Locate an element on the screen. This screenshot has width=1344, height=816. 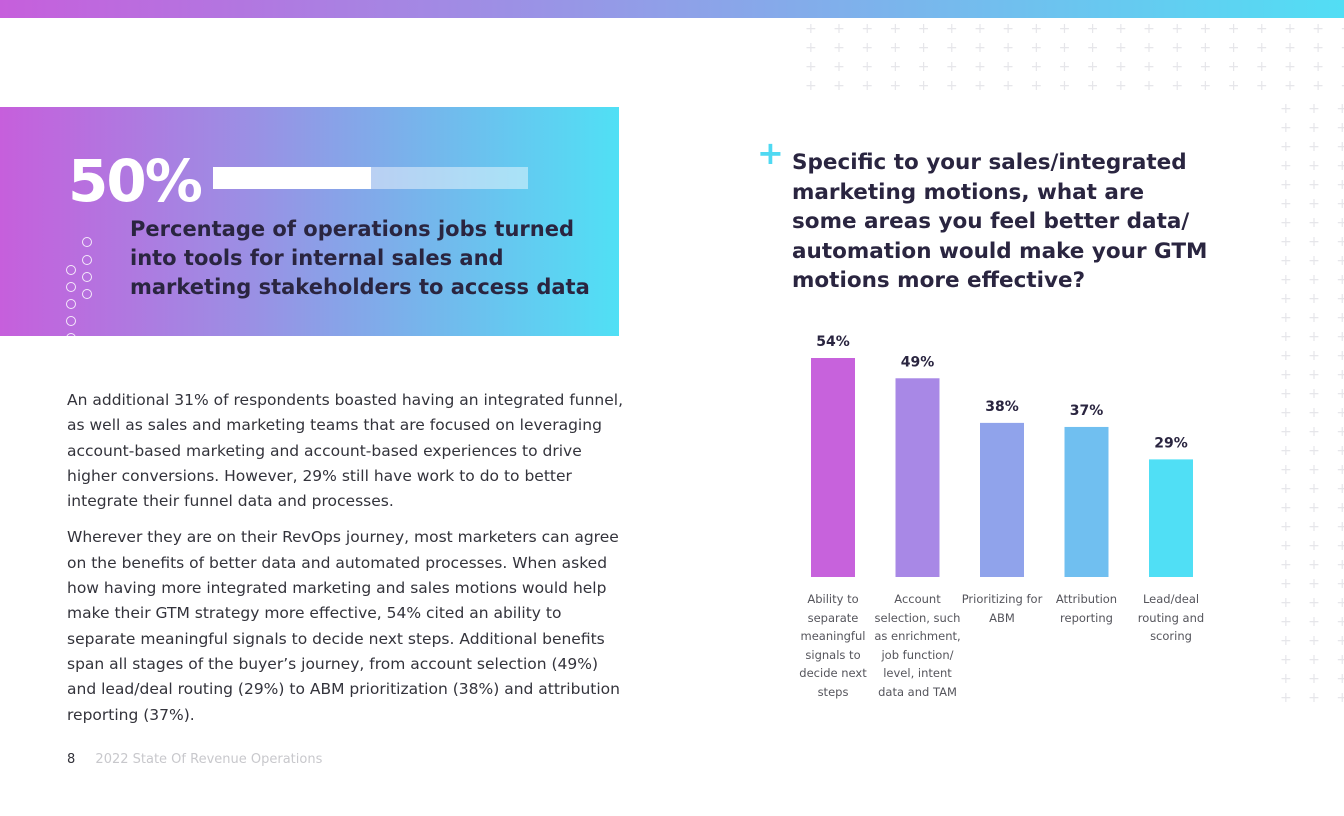
stat-value: 50% is located at coordinates (135, 181).